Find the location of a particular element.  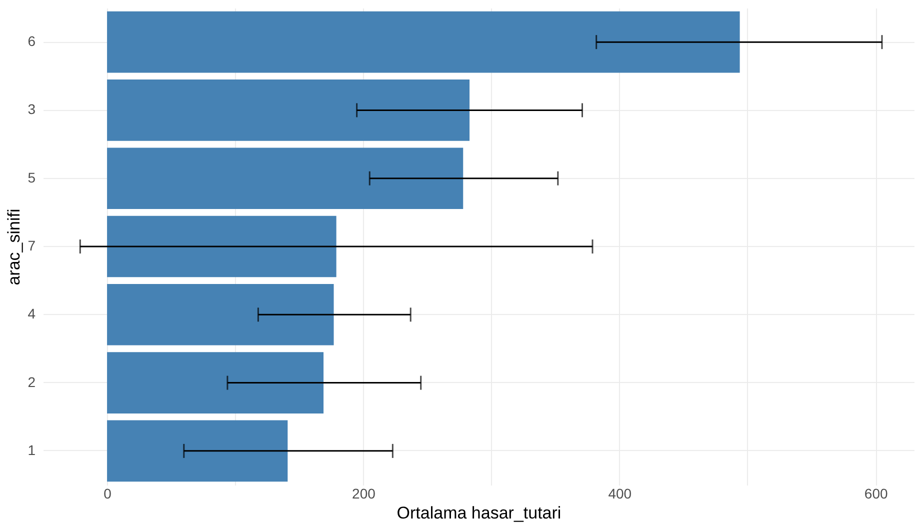

y-tick-label: 3 is located at coordinates (32, 109).